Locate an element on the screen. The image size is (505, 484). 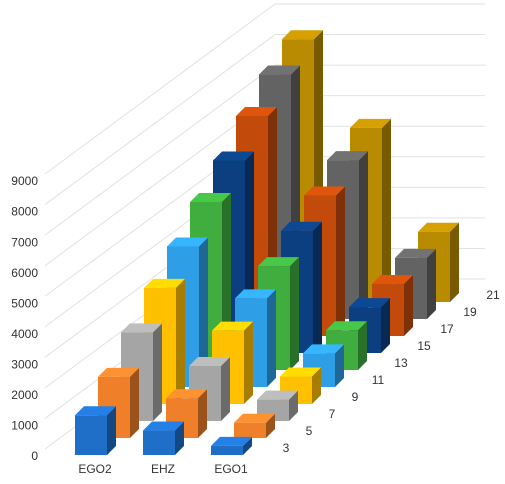
depth-label: 19 is located at coordinates (470, 312).